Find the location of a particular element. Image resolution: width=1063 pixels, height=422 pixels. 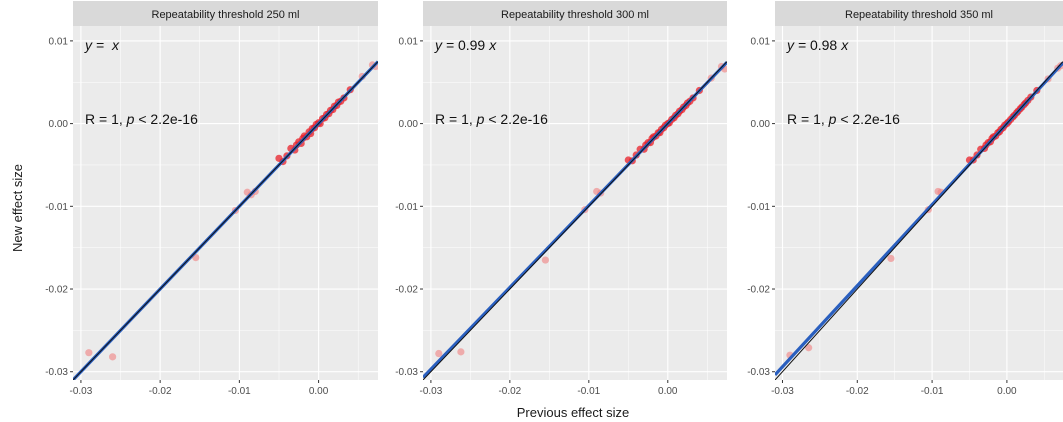

regression-equation: y = 0.99 x is located at coordinates (465, 45).